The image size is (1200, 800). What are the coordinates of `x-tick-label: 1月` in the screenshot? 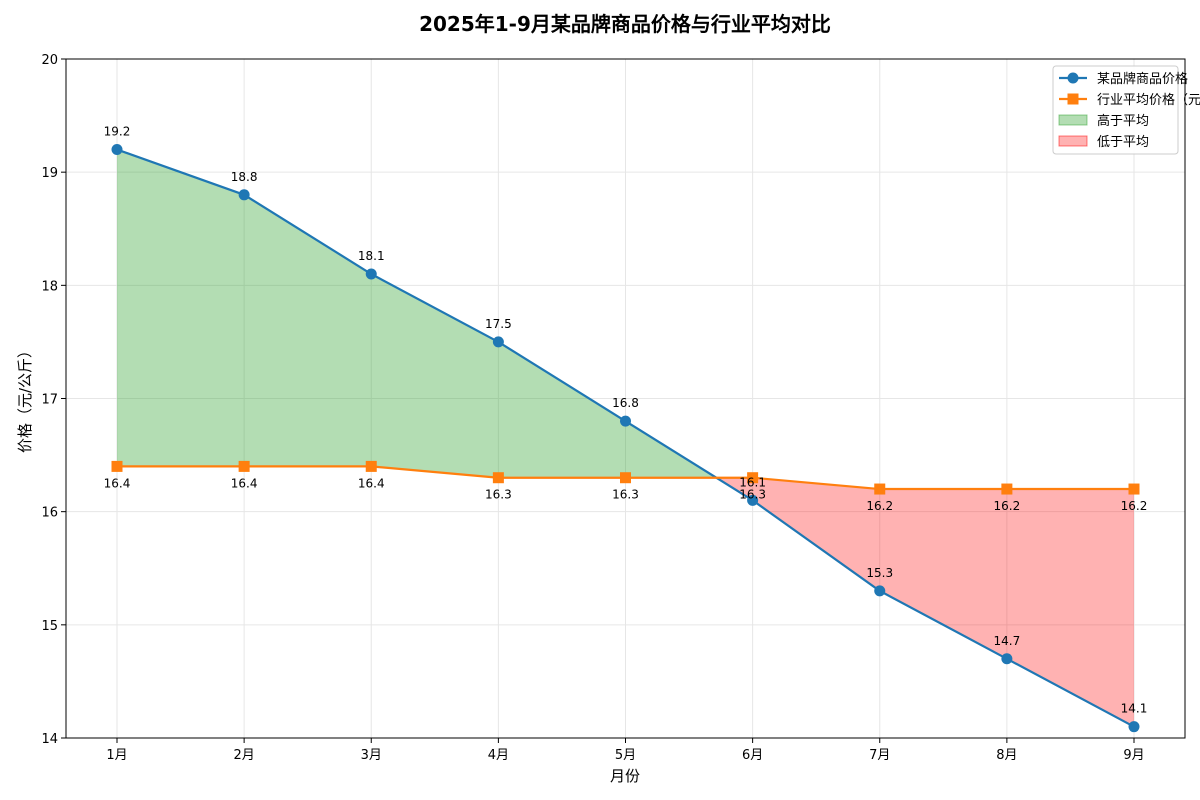 It's located at (116, 755).